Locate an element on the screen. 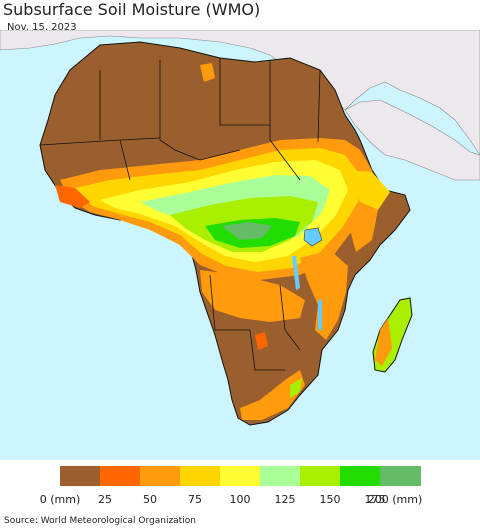  lake-victoria is located at coordinates (313, 237).